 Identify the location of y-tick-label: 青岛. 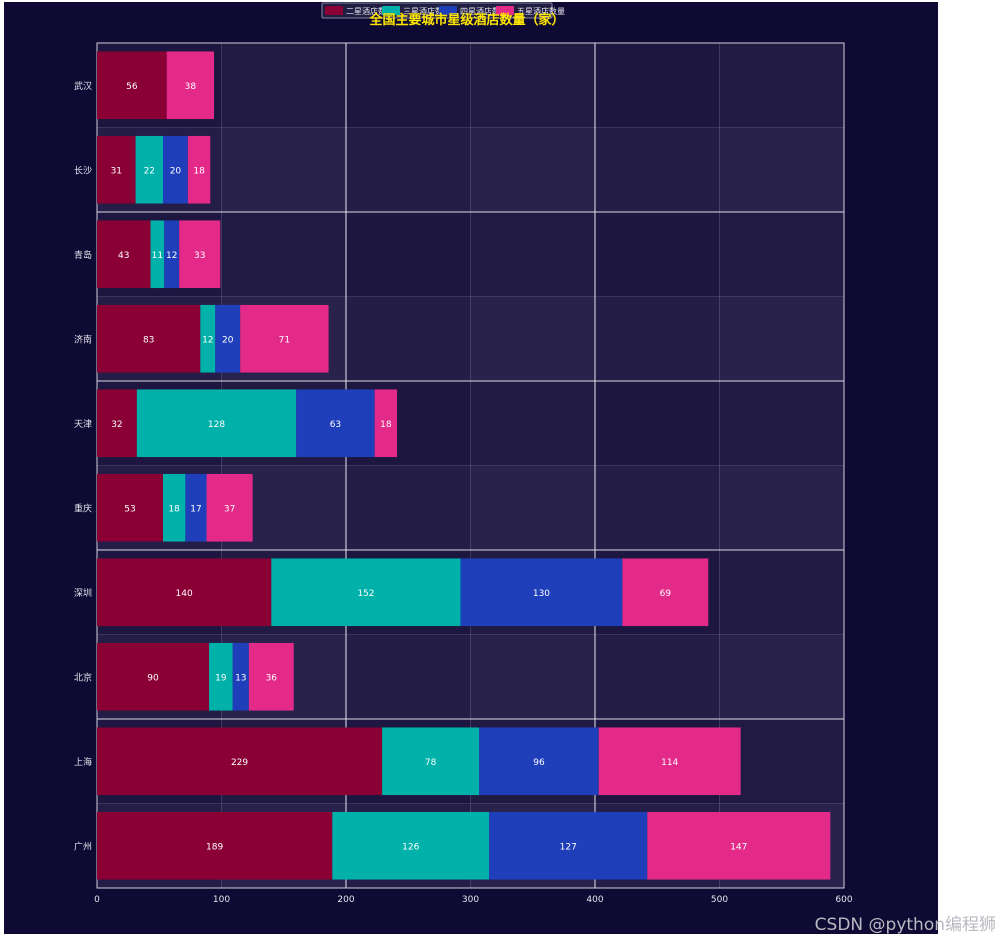
(83, 255).